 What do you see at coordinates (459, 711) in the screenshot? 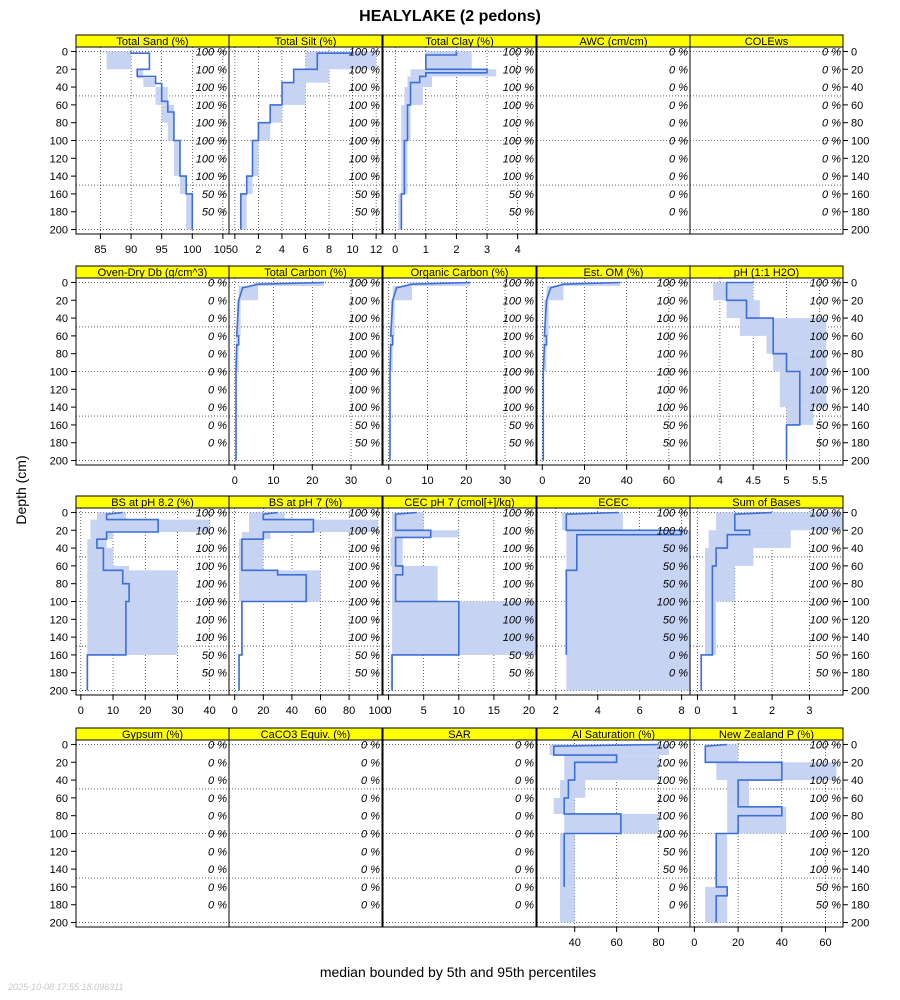
I see `x-tick-label: 10` at bounding box center [459, 711].